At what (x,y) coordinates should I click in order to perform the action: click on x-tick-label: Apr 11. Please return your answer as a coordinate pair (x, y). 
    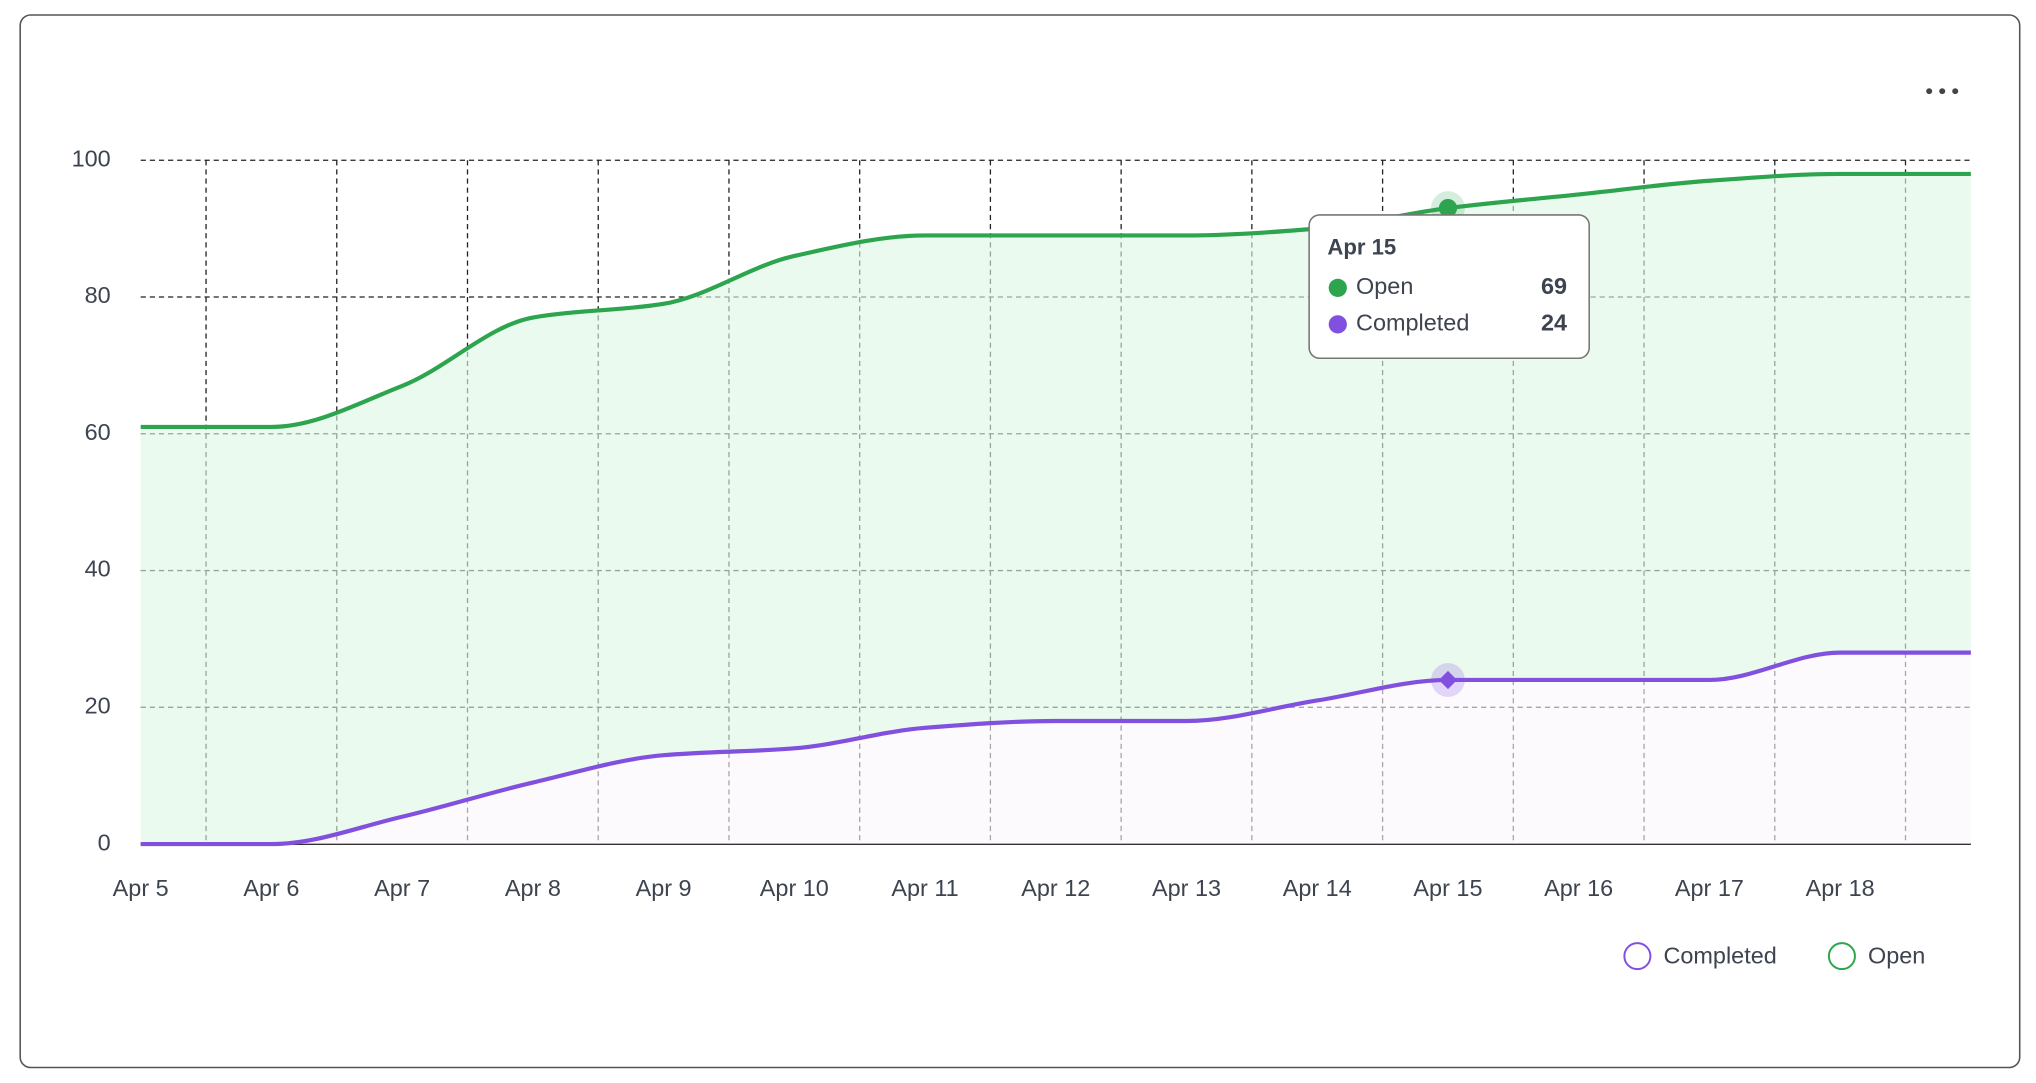
    Looking at the image, I should click on (924, 888).